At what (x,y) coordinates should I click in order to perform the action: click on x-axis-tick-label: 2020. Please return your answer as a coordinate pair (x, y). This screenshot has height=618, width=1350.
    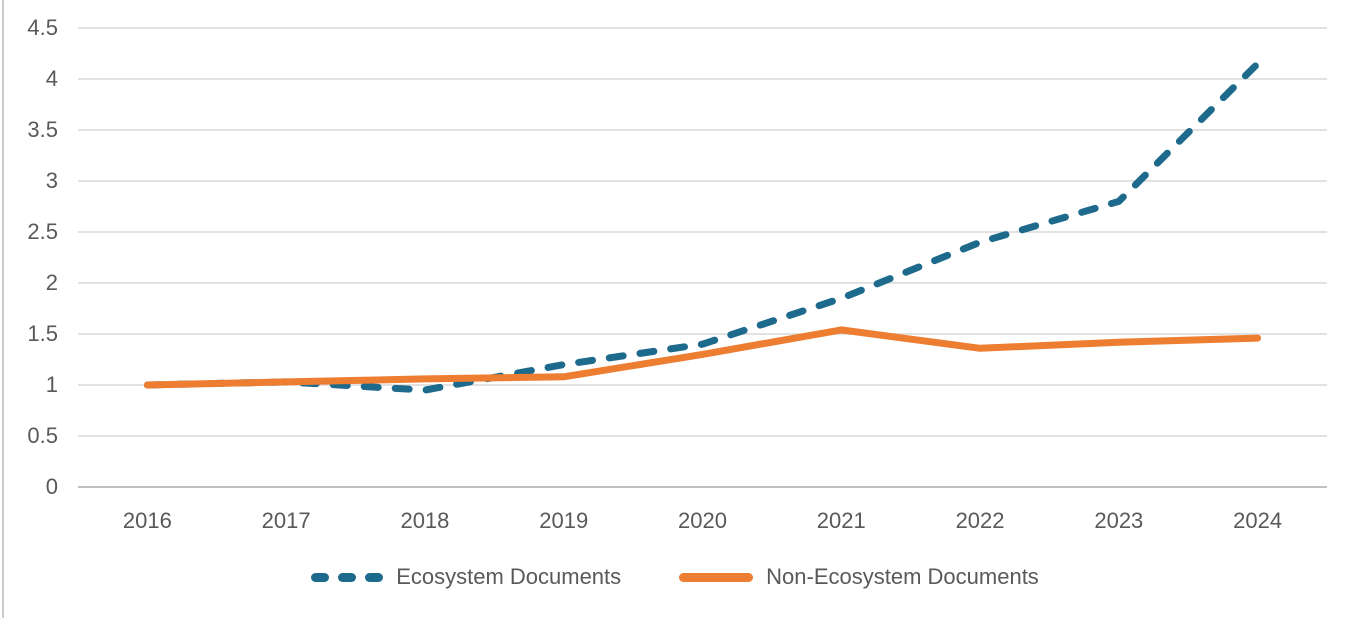
    Looking at the image, I should click on (702, 520).